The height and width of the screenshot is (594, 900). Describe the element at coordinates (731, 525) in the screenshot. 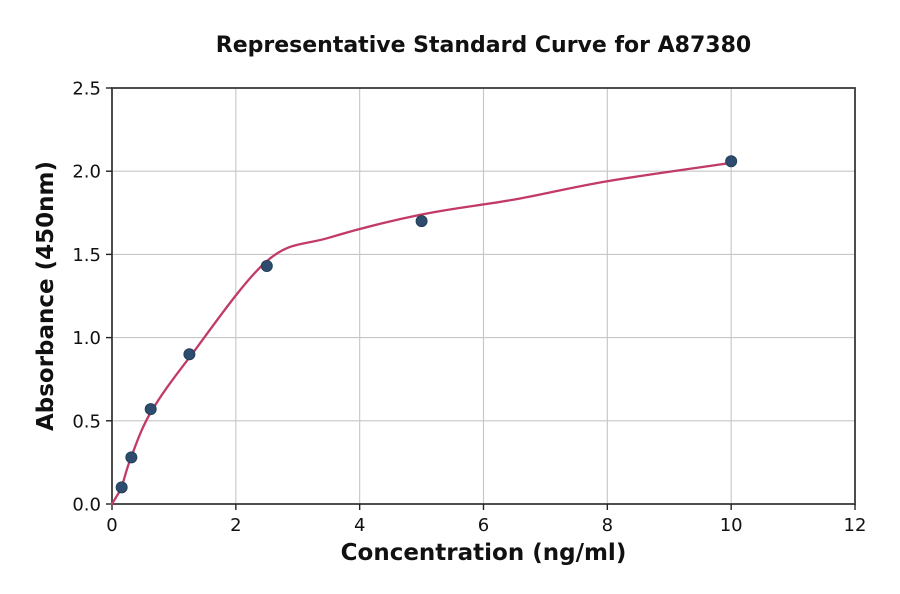

I see `x-tick-label: 10` at that location.